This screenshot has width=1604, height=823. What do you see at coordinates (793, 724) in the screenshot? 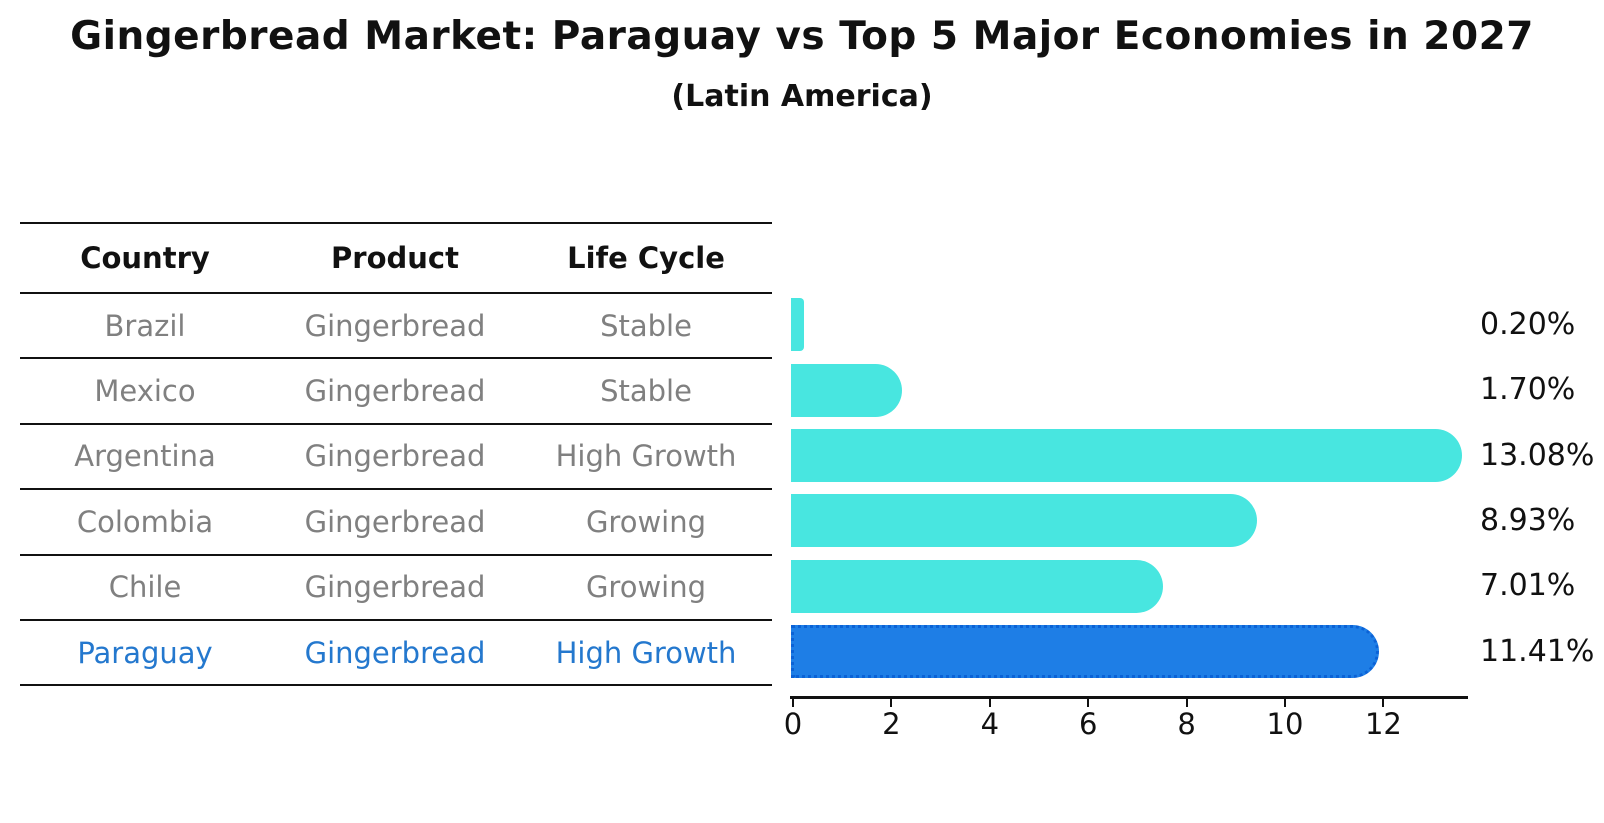
I see `x-axis-tick-label: 0` at bounding box center [793, 724].